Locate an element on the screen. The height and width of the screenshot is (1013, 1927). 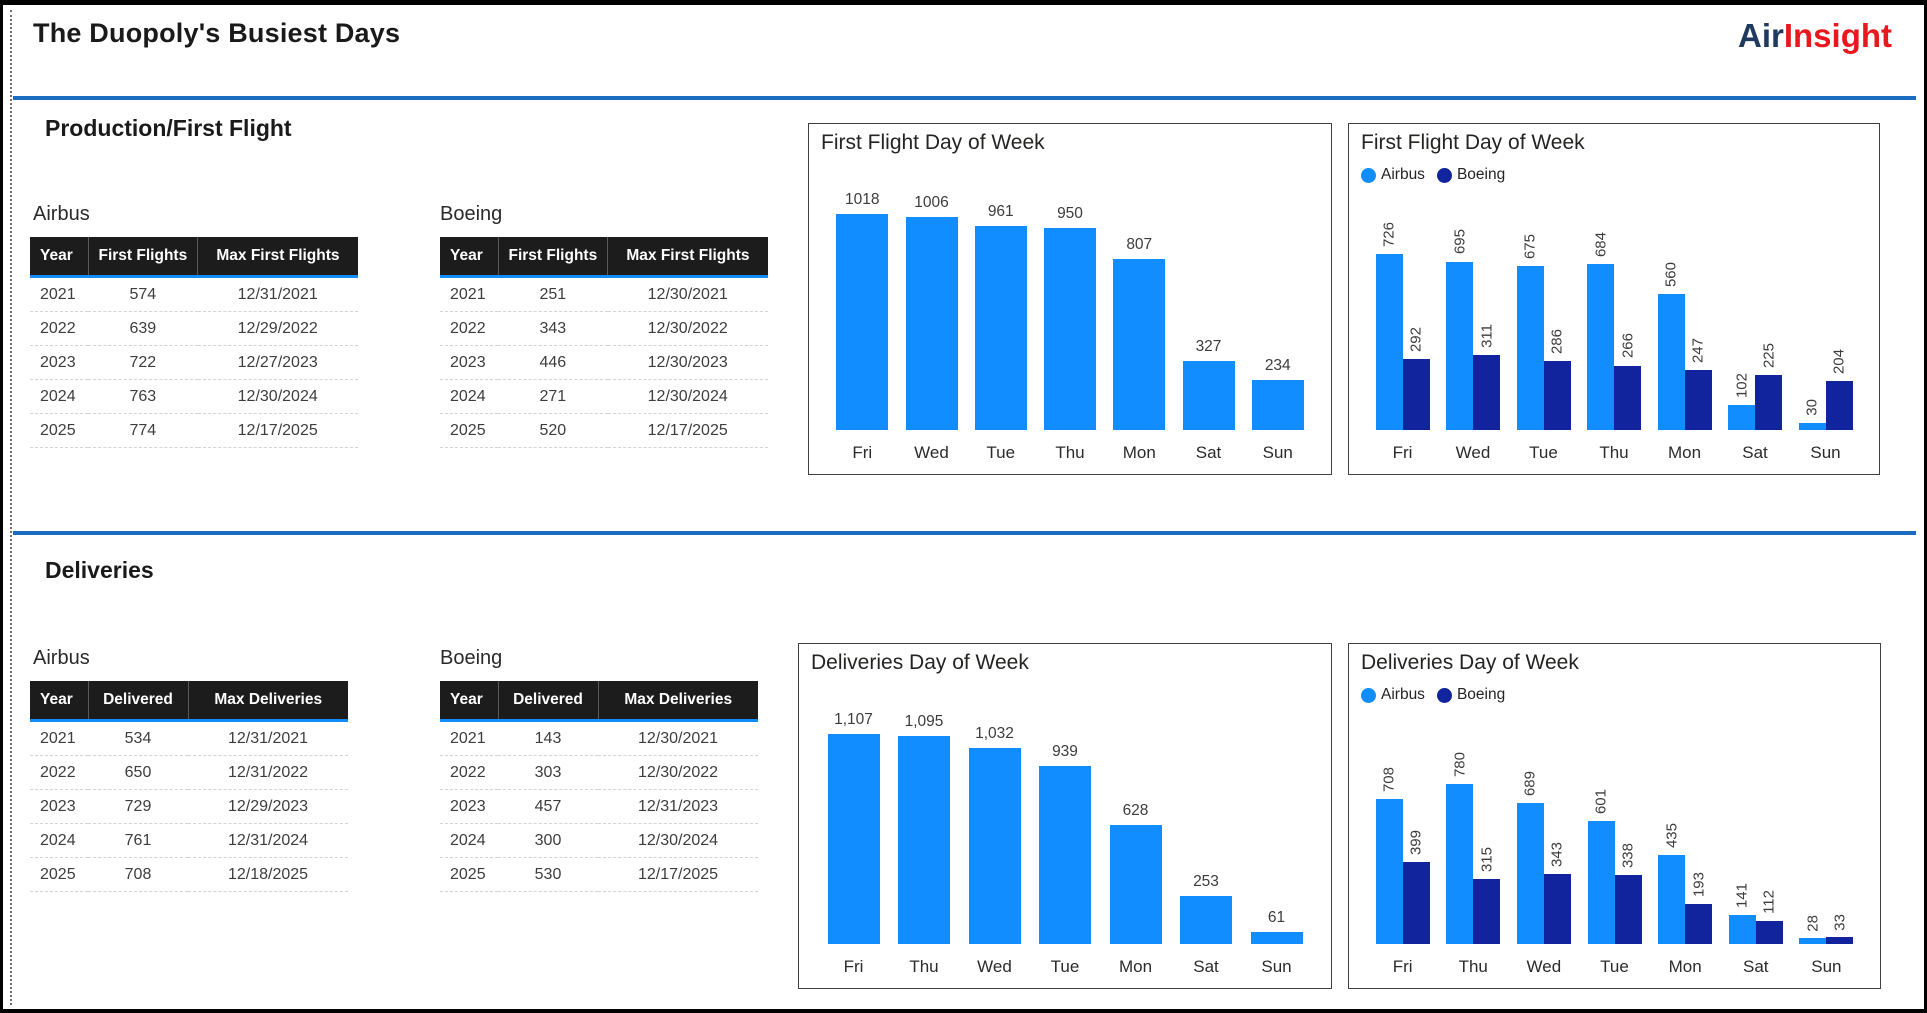
airbus-bar: 141 is located at coordinates (1742, 913).